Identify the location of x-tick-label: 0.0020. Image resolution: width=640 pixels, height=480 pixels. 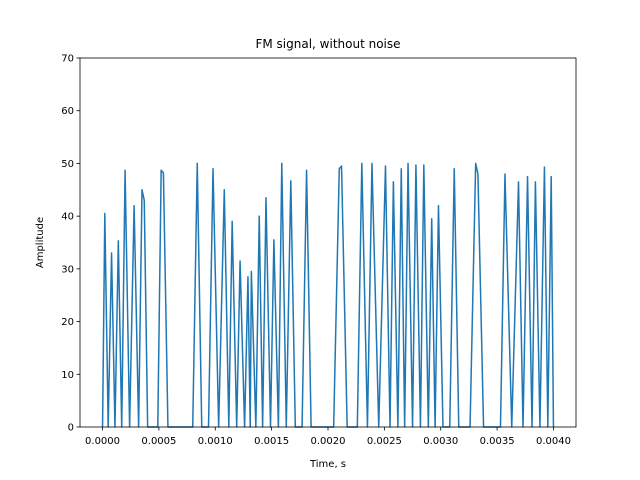
(328, 441).